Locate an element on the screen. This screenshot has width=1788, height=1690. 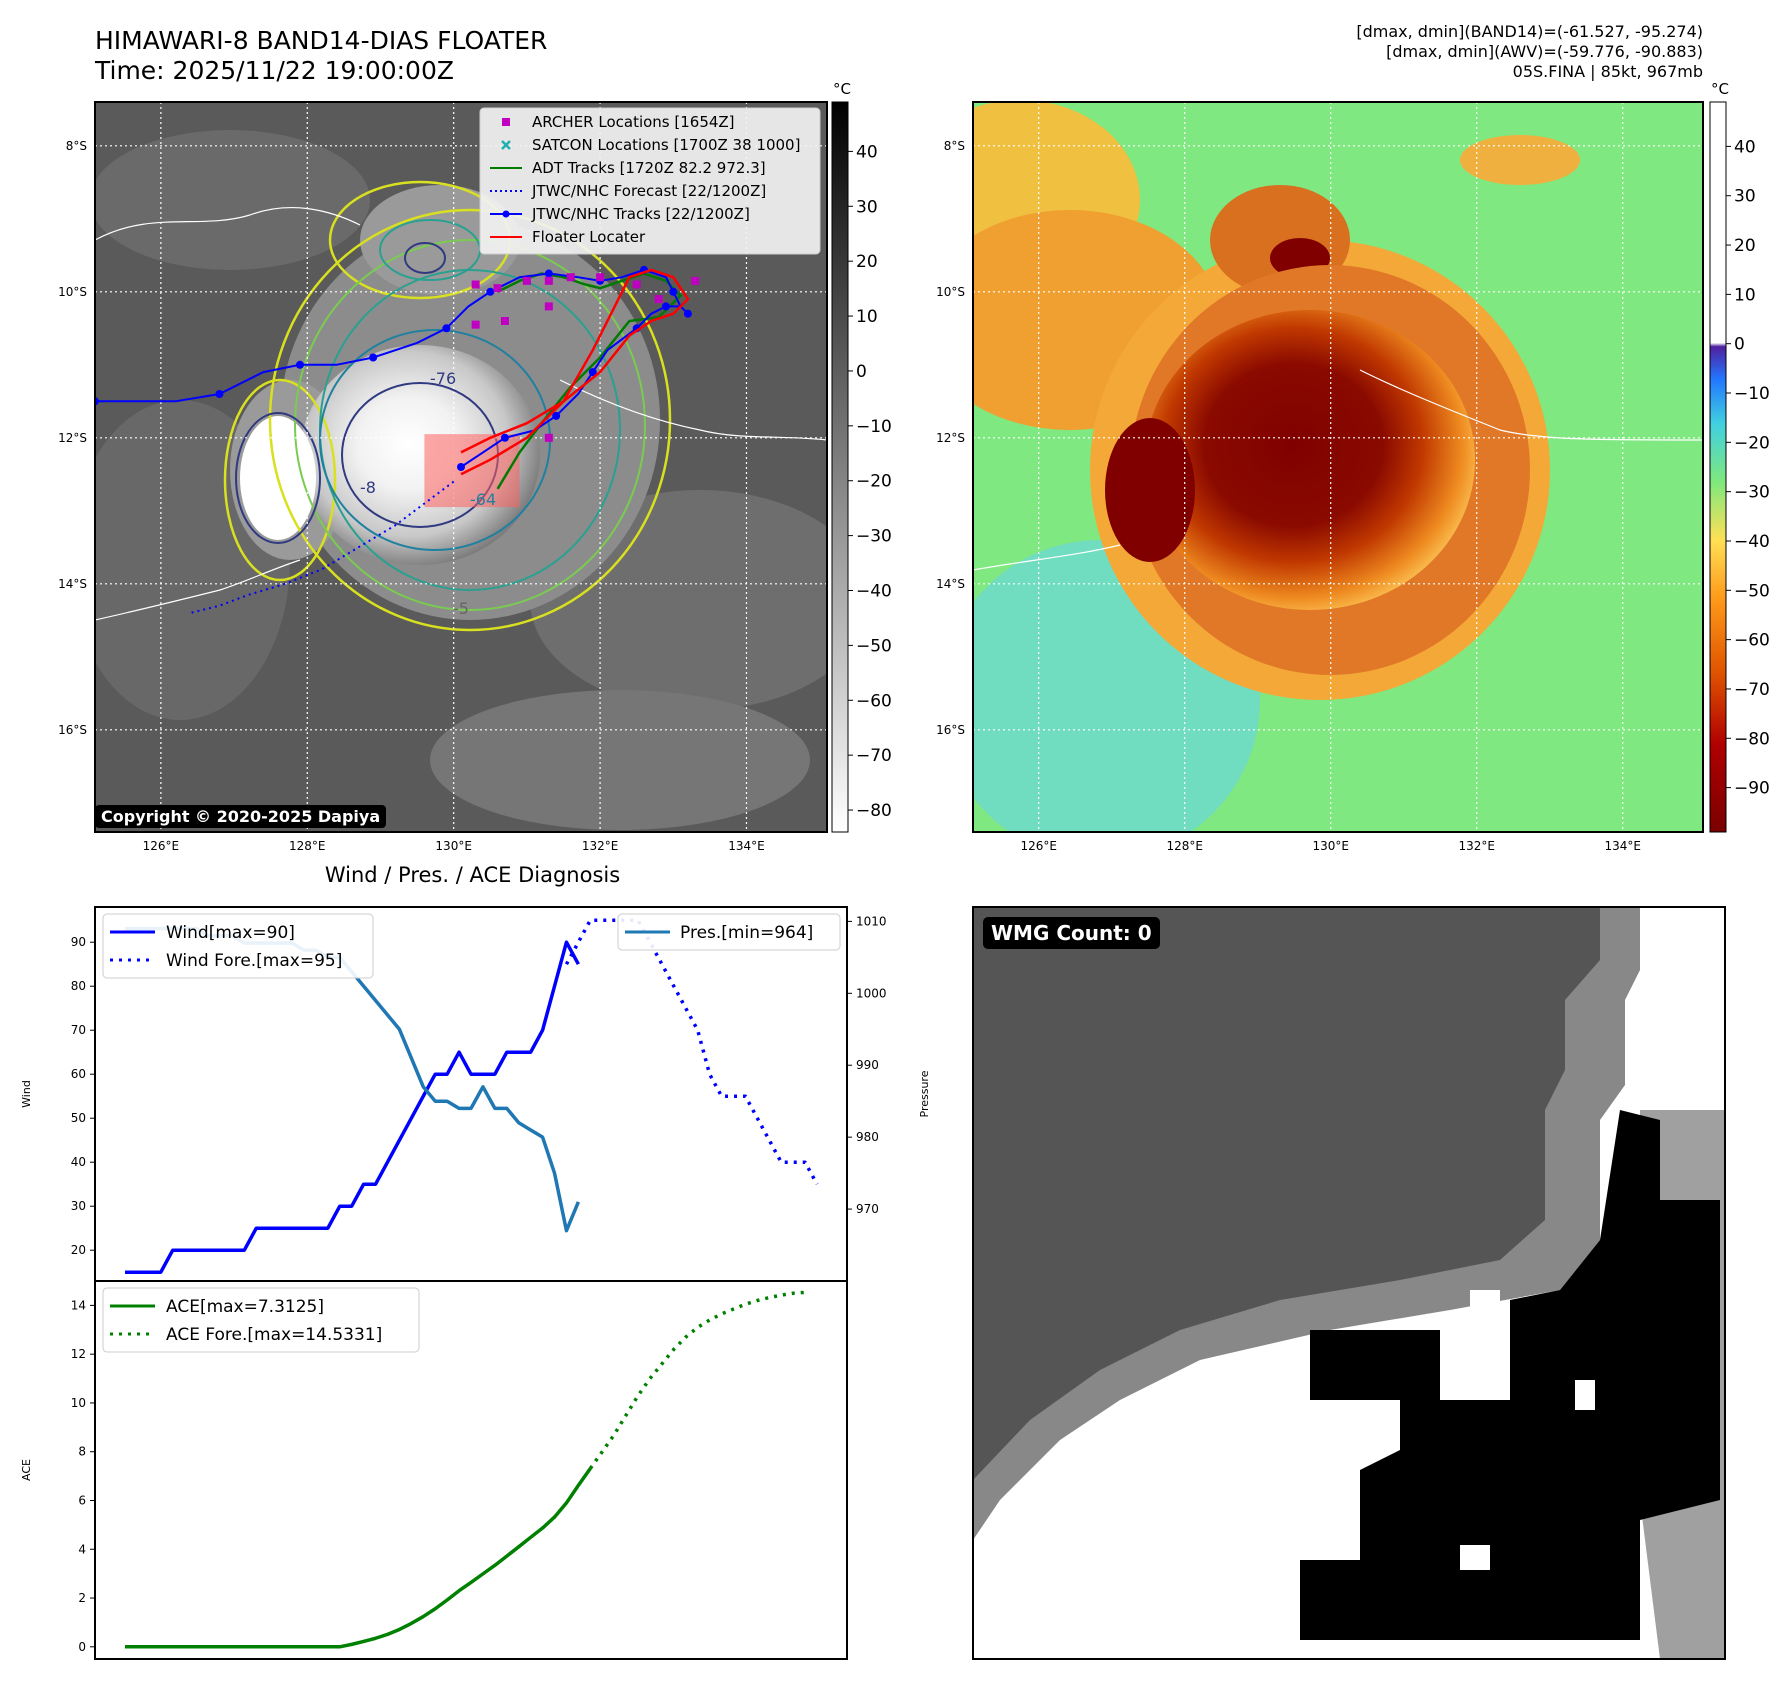
right-map-lon-label: 132°E is located at coordinates (1476, 846).